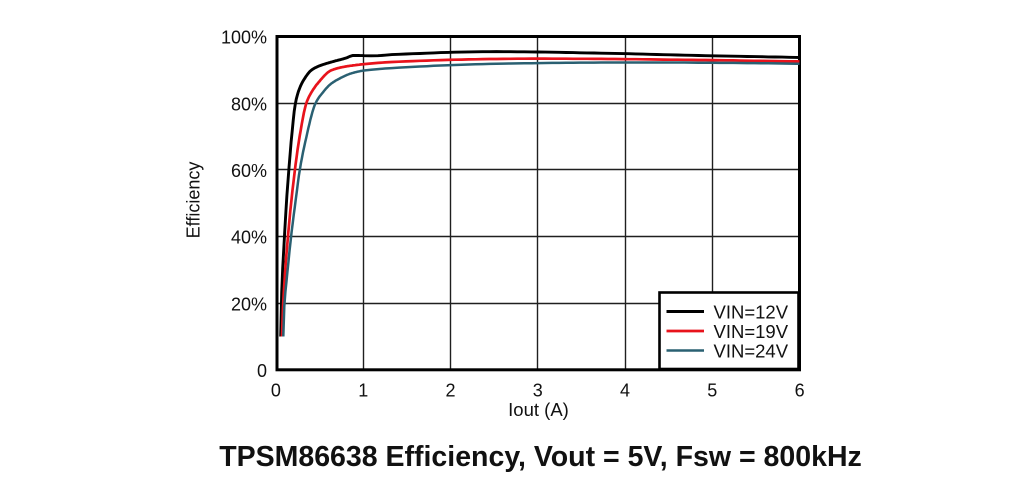 This screenshot has height=498, width=1017. Describe the element at coordinates (249, 238) in the screenshot. I see `svg-text: 40%` at that location.